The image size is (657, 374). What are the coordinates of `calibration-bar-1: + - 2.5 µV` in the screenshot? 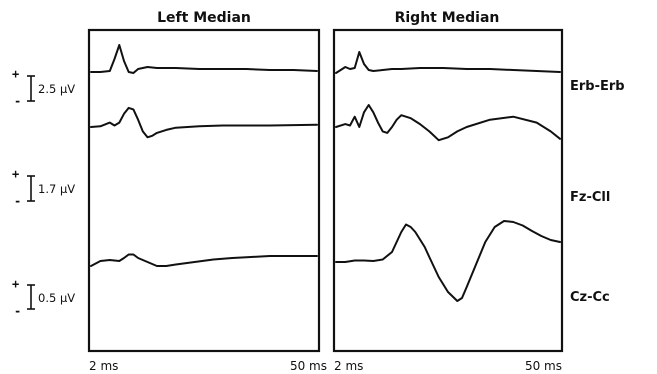 It's located at (43, 87).